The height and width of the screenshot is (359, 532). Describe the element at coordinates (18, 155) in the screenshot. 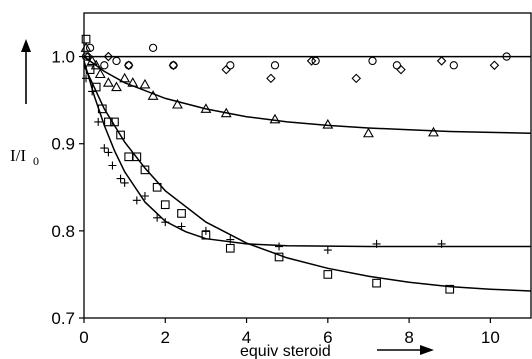

I see `y-axis-label: I/I` at that location.